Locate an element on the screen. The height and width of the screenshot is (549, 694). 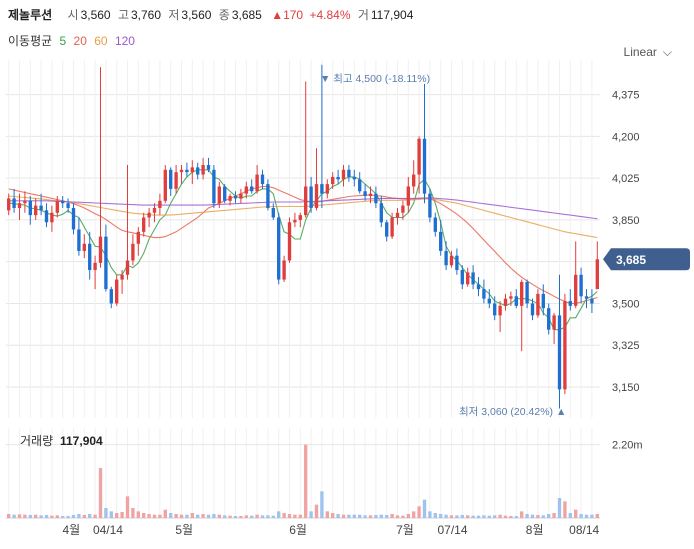
price-tick-label: 3,325 is located at coordinates (626, 346).